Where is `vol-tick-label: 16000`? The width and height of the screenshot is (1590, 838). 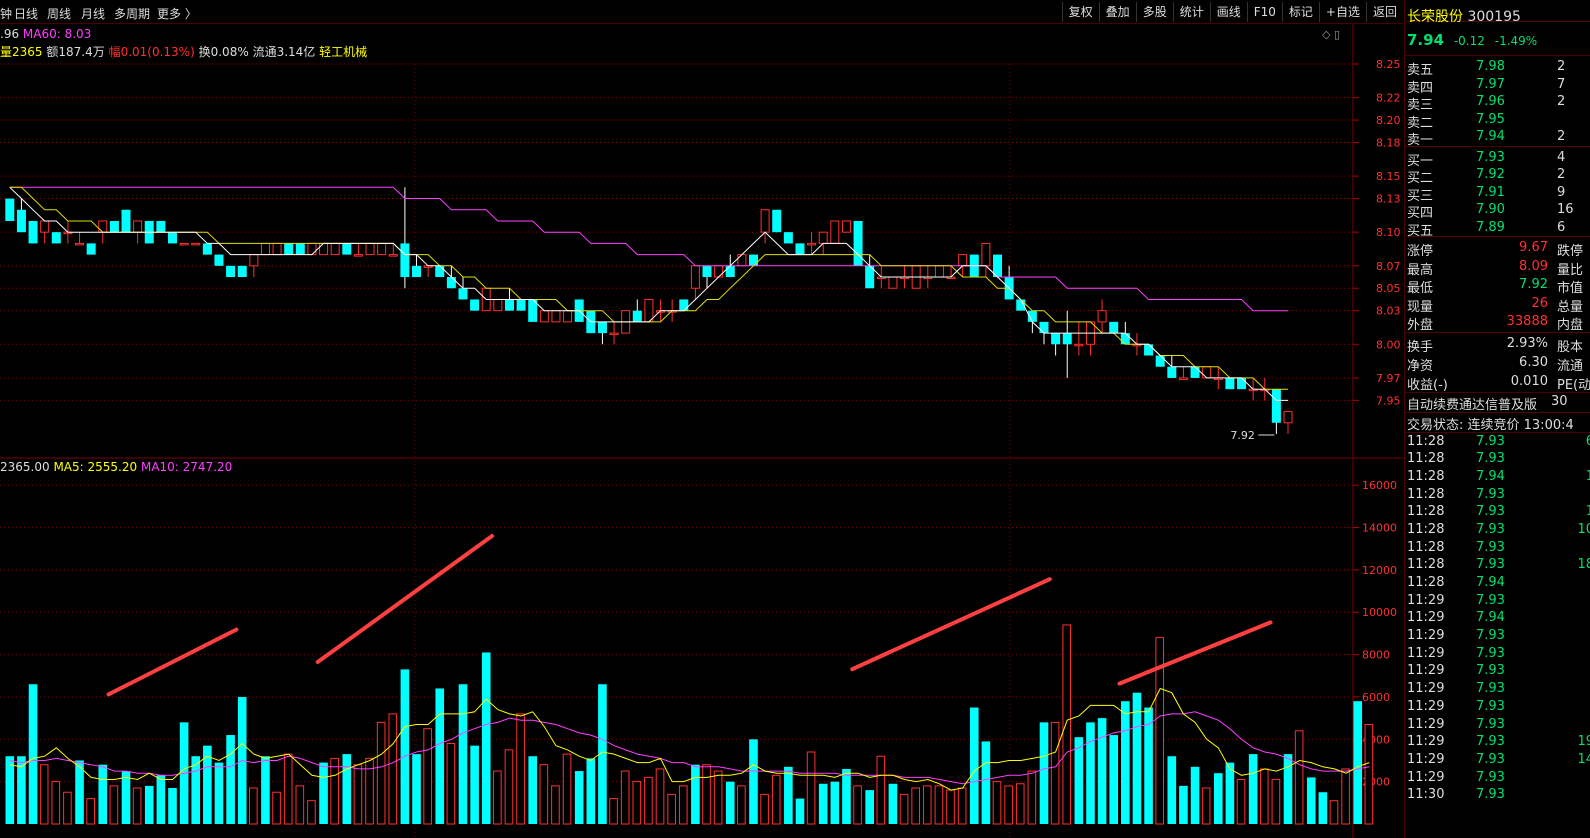
vol-tick-label: 16000 is located at coordinates (1379, 485).